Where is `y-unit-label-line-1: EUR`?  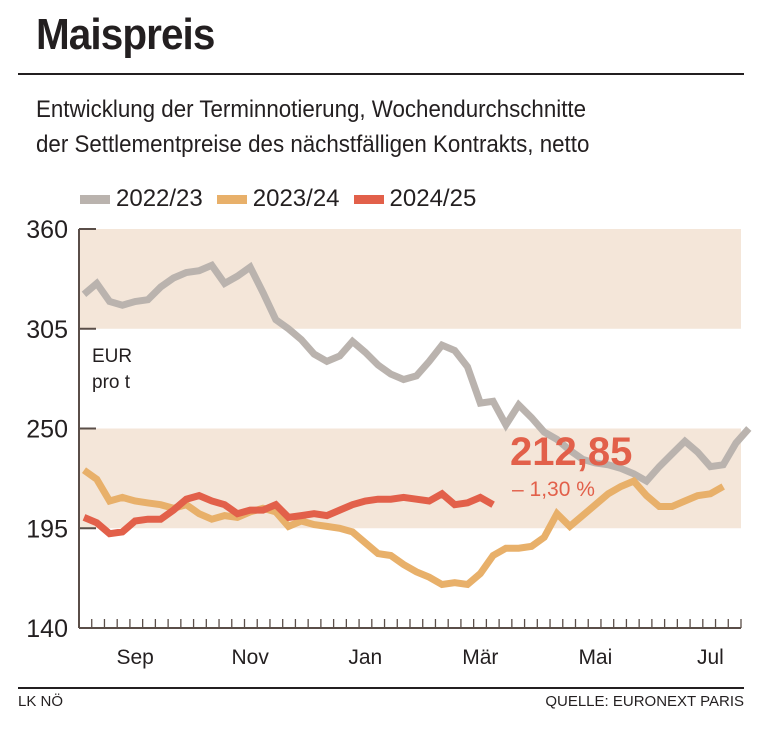
y-unit-label-line-1: EUR is located at coordinates (112, 356).